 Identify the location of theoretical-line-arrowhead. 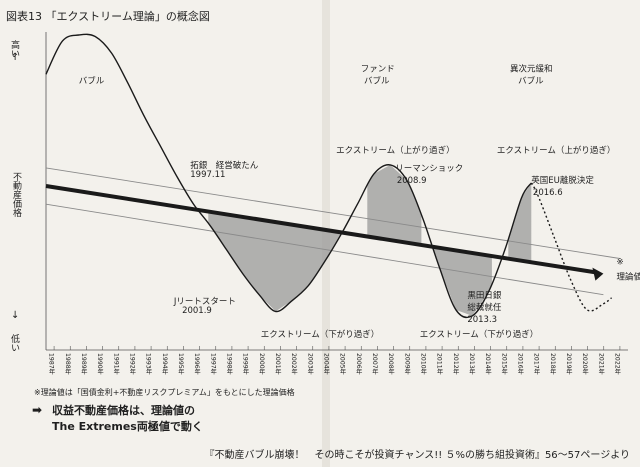
(598, 274).